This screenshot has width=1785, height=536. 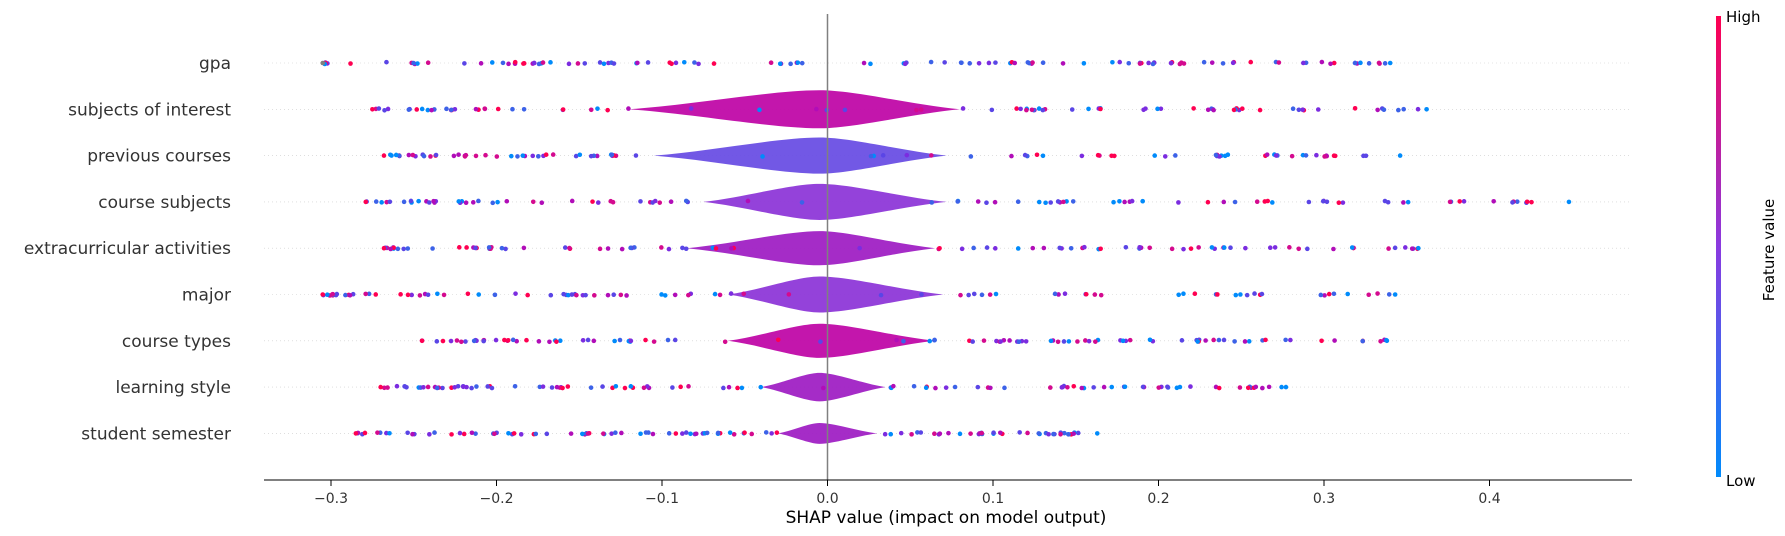 What do you see at coordinates (993, 499) in the screenshot?
I see `x-tick-label: 0.1` at bounding box center [993, 499].